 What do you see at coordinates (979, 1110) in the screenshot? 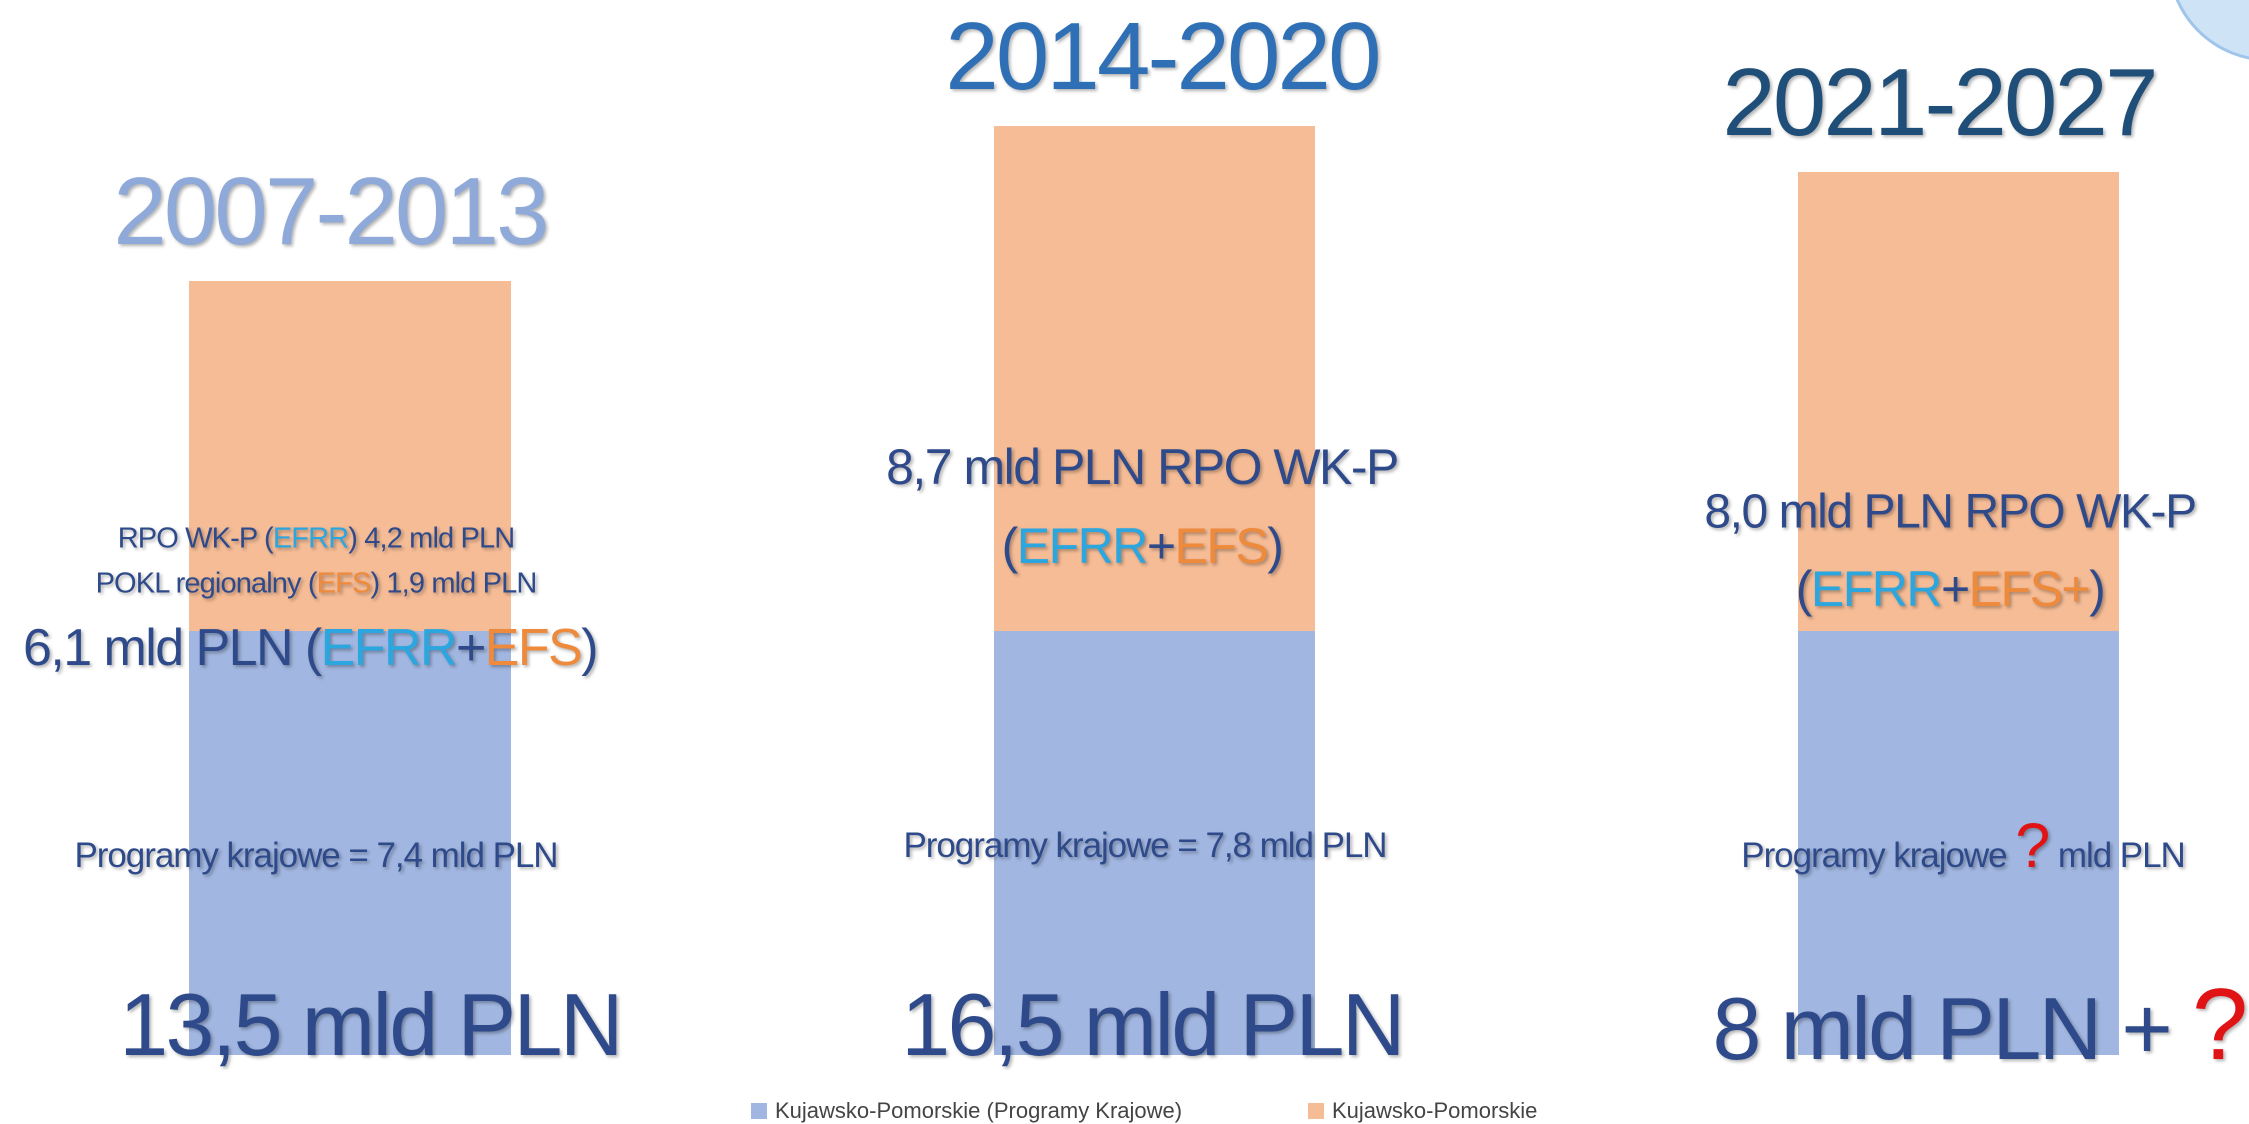
I see `legend-label: Kujawsko-Pomorskie (Programy Krajowe)` at bounding box center [979, 1110].